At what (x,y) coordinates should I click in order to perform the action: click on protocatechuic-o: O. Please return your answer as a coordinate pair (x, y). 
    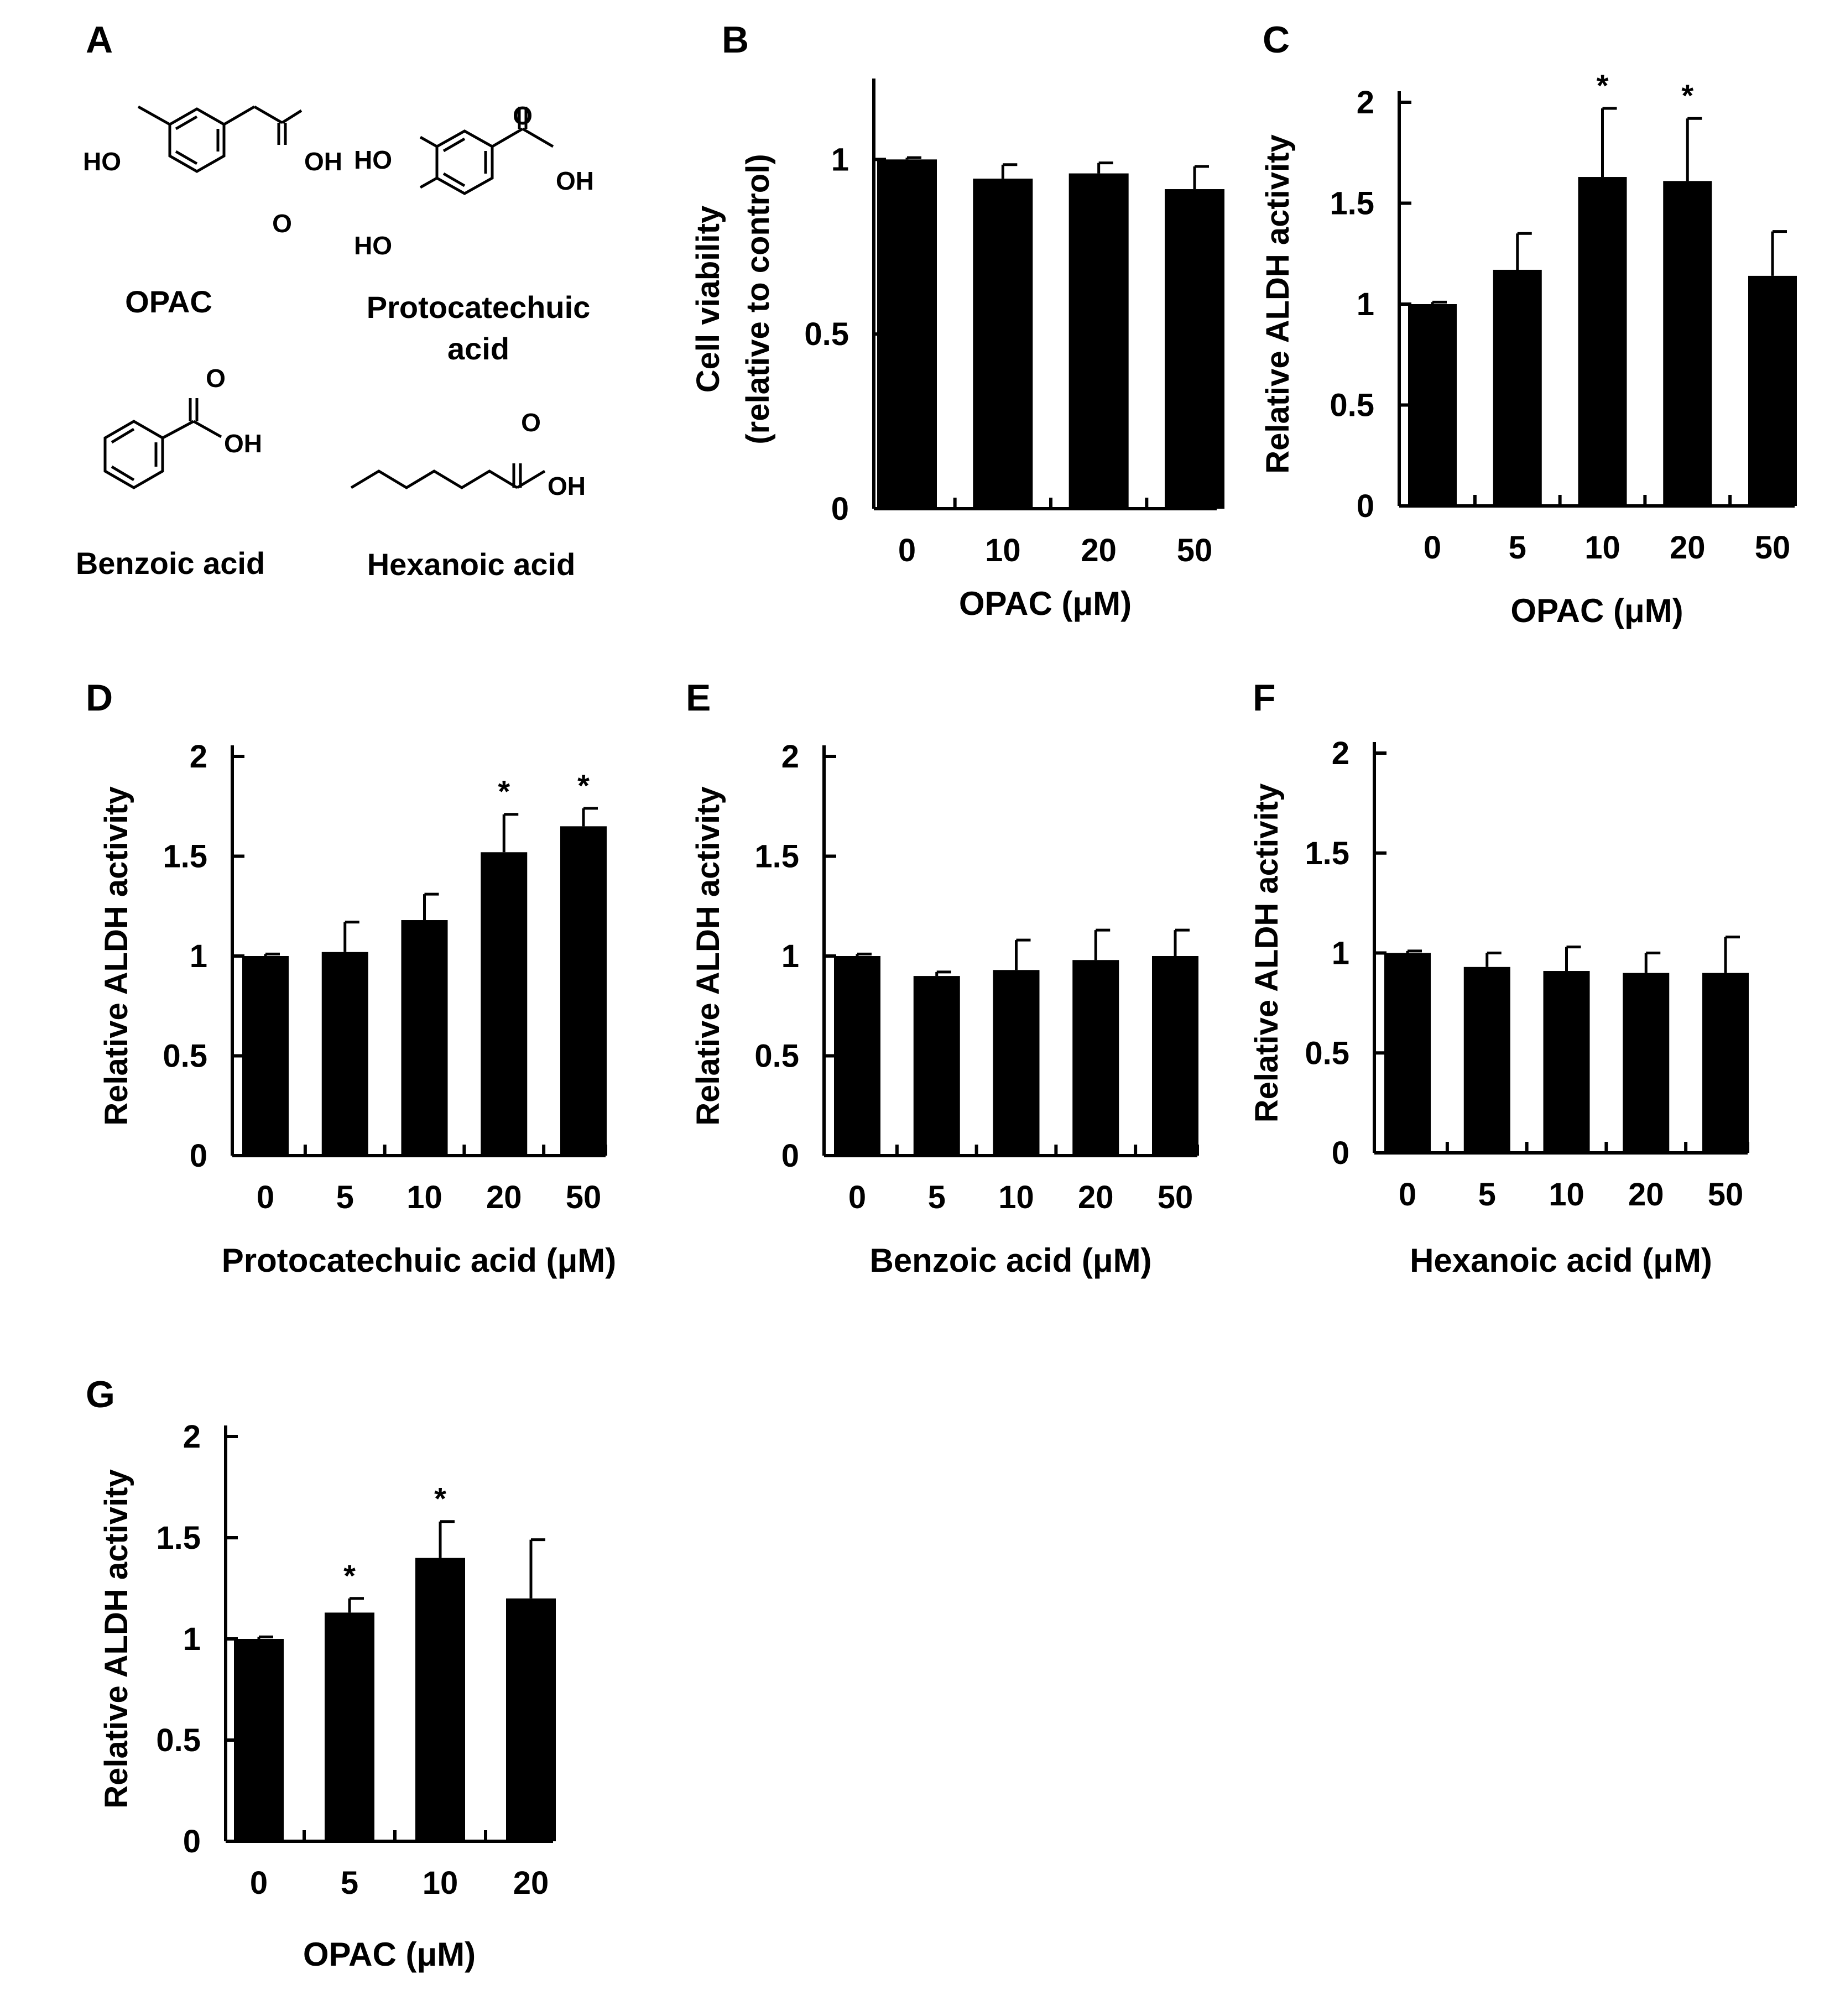
    Looking at the image, I should click on (523, 115).